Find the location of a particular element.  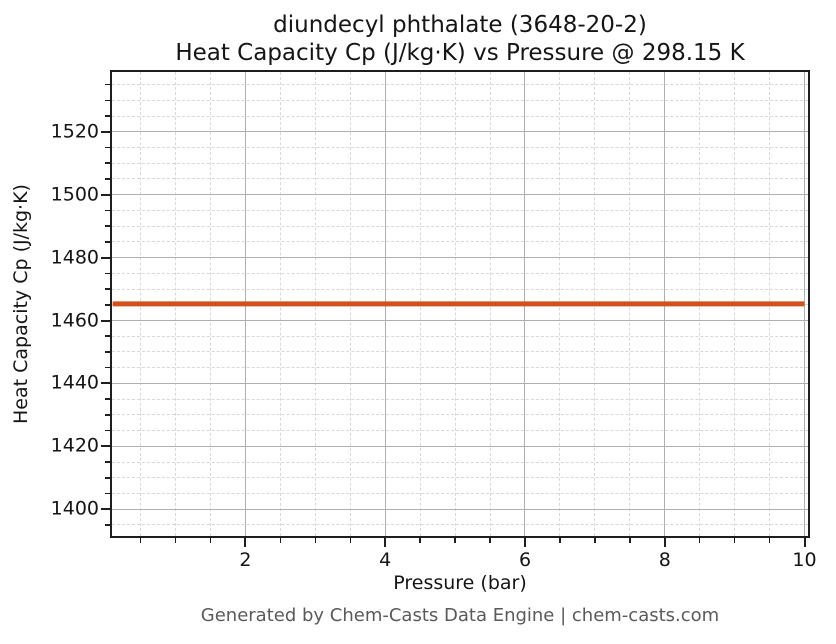

y-tick-label: 1520 is located at coordinates (74, 131).